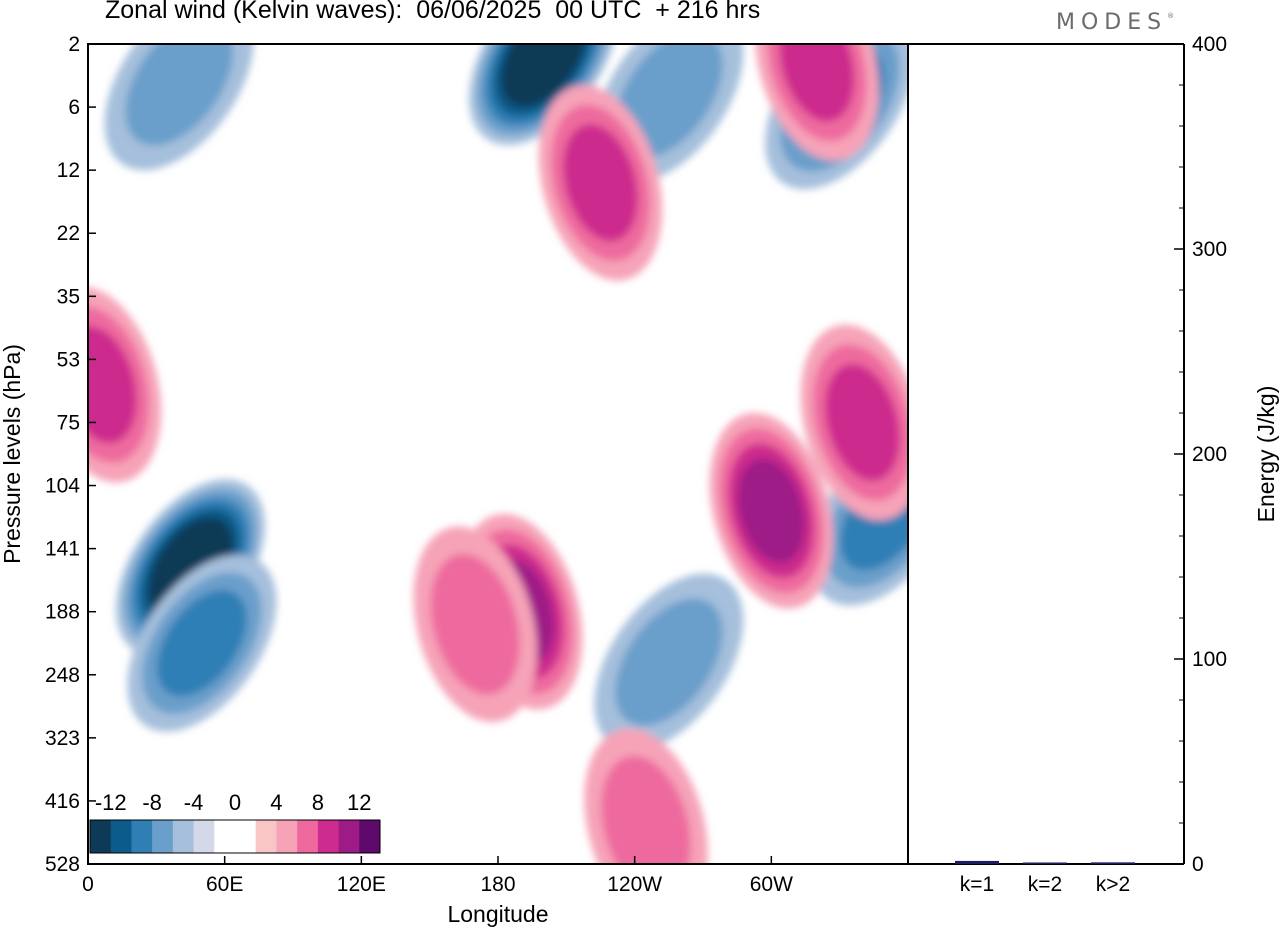 The width and height of the screenshot is (1280, 930). I want to click on colorbar-label: 12, so click(359, 802).